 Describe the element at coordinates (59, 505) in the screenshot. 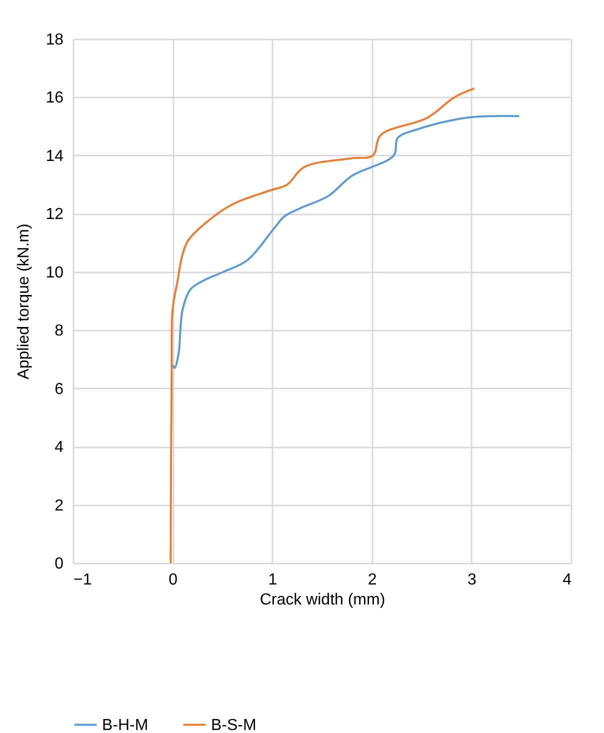

I see `y-tick-label: 2` at that location.